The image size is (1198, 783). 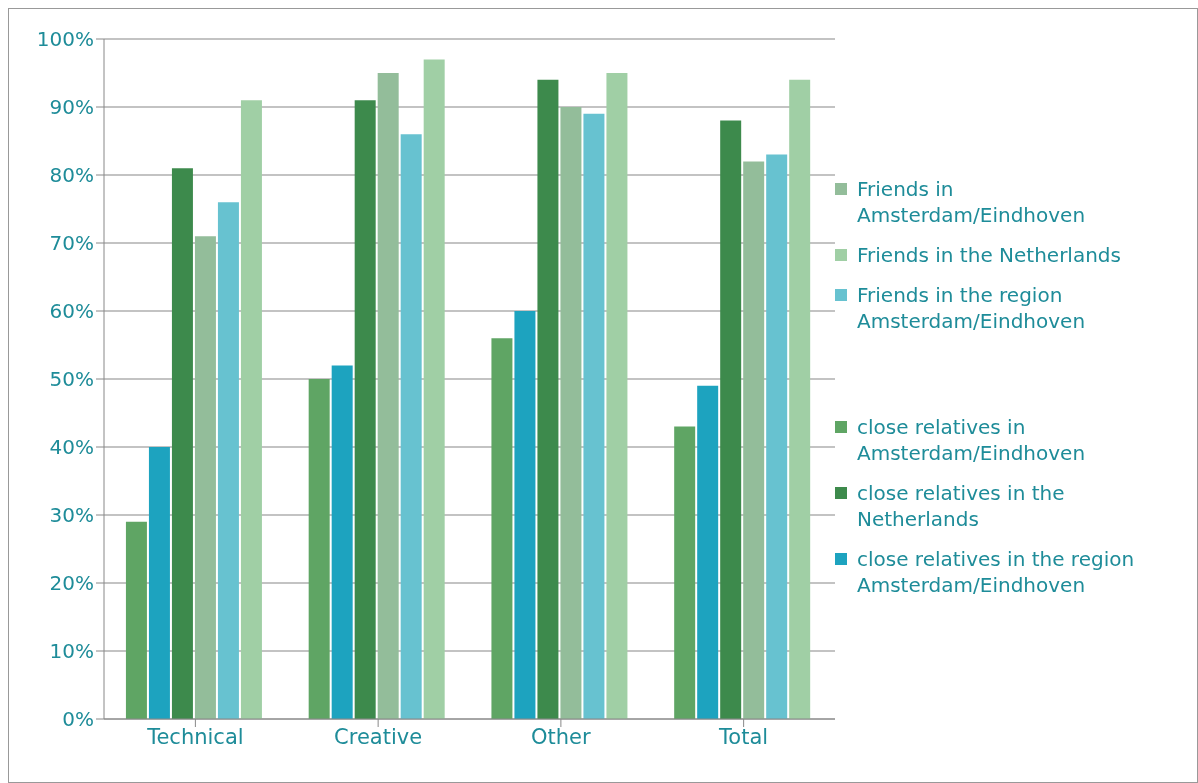 What do you see at coordinates (65, 39) in the screenshot?
I see `y-tick-label: 100%` at bounding box center [65, 39].